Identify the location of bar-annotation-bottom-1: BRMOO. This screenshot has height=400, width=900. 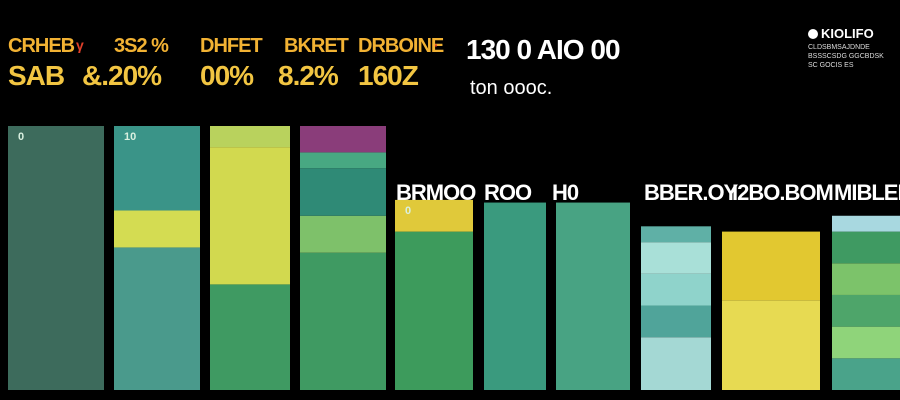
(436, 192).